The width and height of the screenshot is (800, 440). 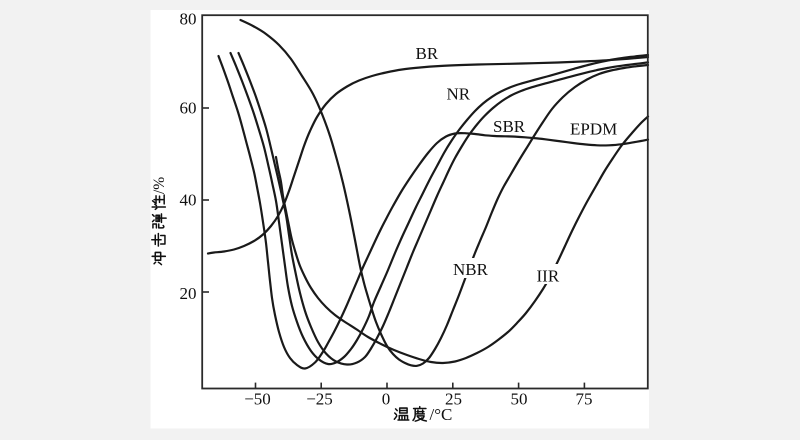 I want to click on svg-text: NBR, so click(x=471, y=269).